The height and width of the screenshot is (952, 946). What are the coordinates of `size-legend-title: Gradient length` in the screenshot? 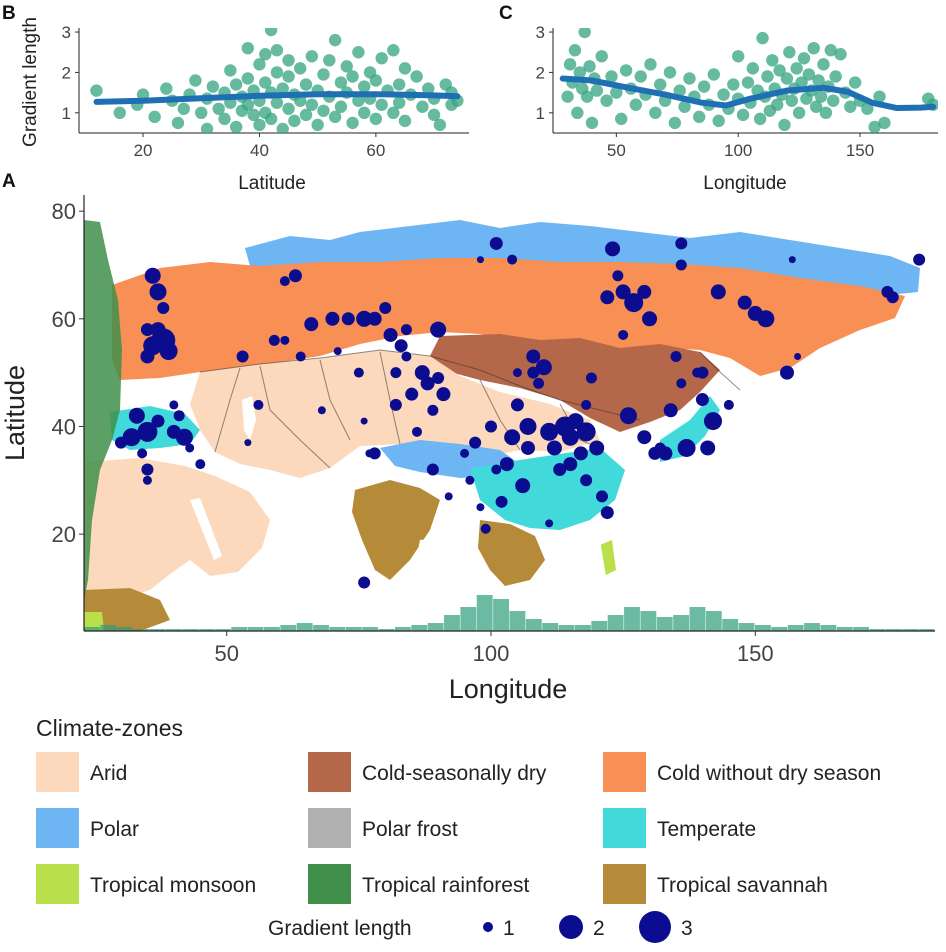 It's located at (340, 928).